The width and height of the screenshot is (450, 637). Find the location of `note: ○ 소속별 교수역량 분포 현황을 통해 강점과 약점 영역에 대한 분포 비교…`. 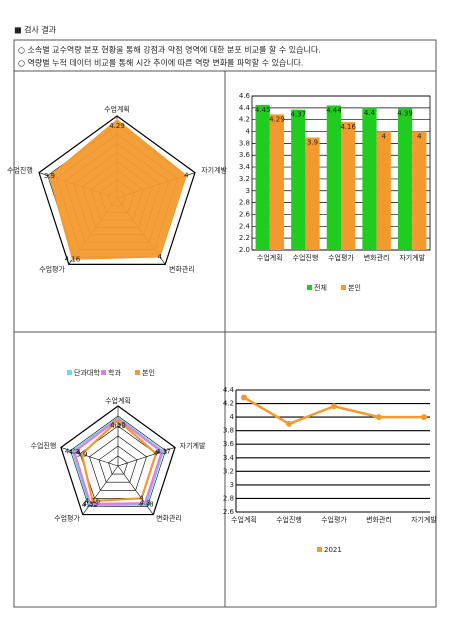

note: ○ 소속별 교수역량 분포 현황을 통해 강점과 약점 영역에 대한 분포 비교… is located at coordinates (169, 50).